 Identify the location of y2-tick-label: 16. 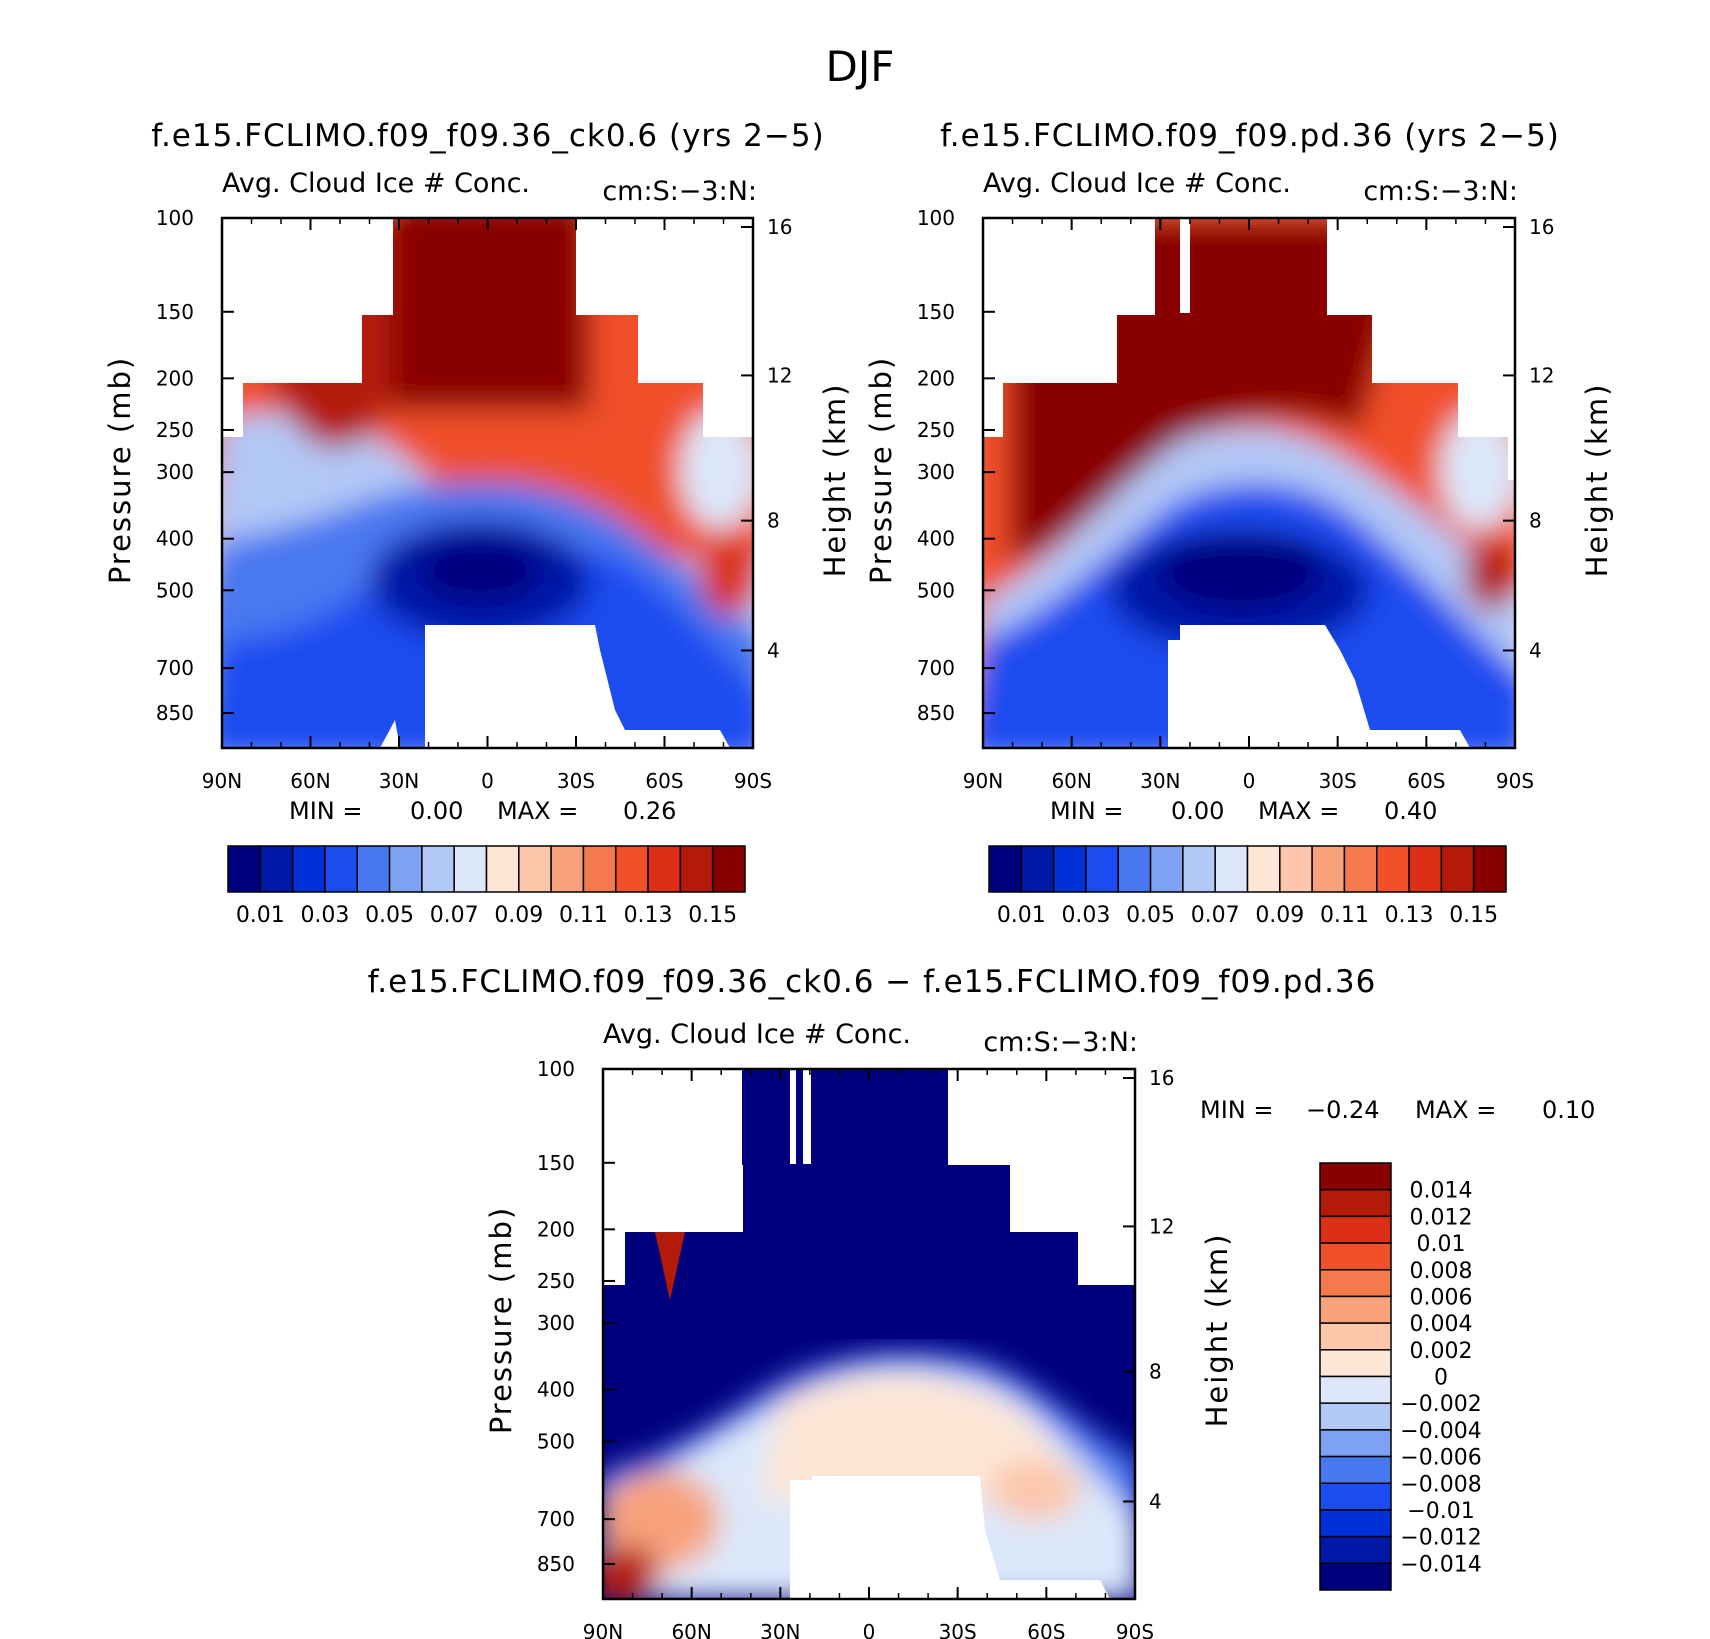
(779, 227).